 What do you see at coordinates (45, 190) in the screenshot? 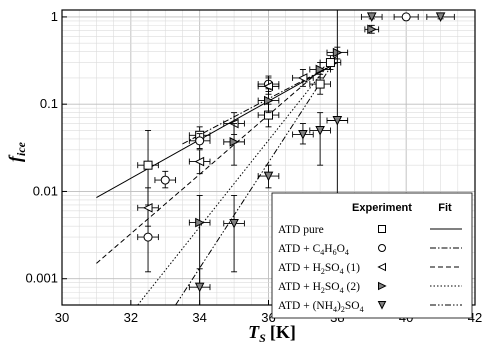
I see `y-tick-label: 0.01` at bounding box center [45, 190].